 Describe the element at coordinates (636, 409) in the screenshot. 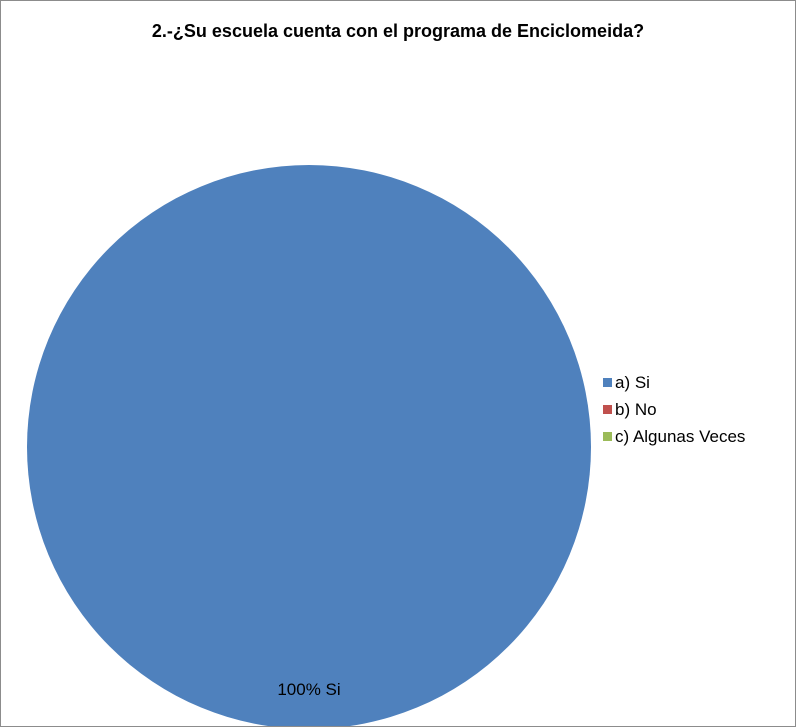

I see `legend-label-no: b) No` at that location.